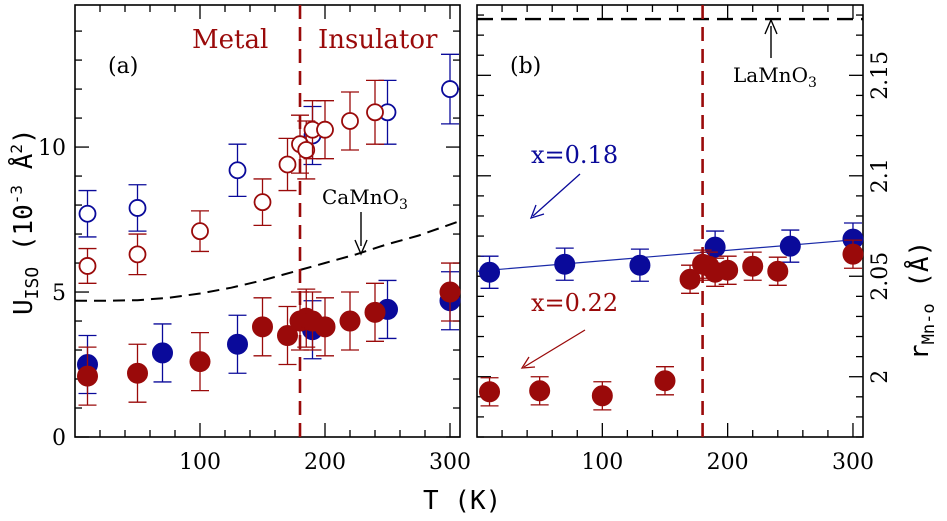  I want to click on ylabel-a-main: U, so click(24, 307).